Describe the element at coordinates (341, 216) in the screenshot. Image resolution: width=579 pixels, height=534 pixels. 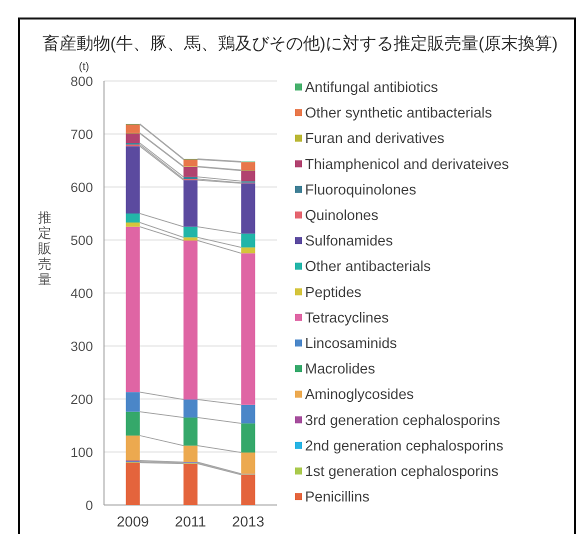
I see `legend-label: Quinolones` at that location.